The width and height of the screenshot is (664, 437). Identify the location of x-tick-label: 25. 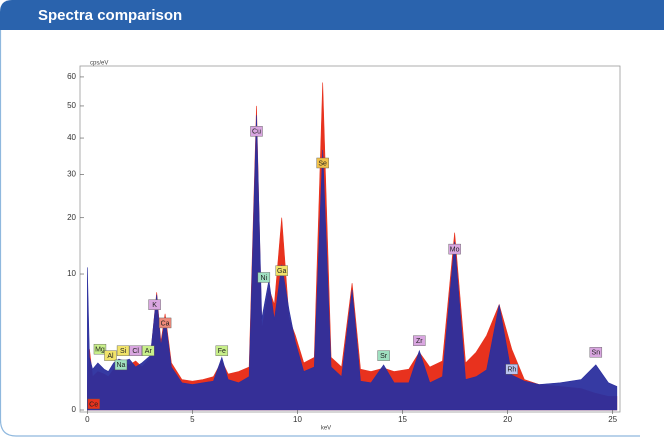
(612, 419).